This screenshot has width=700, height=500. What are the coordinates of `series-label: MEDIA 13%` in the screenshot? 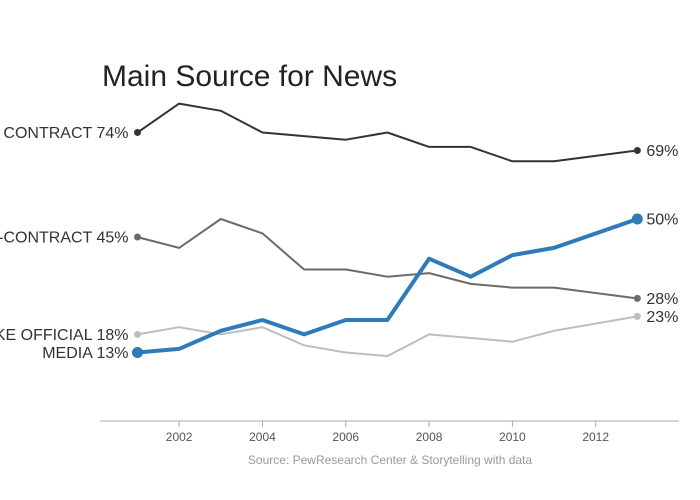 It's located at (85, 353).